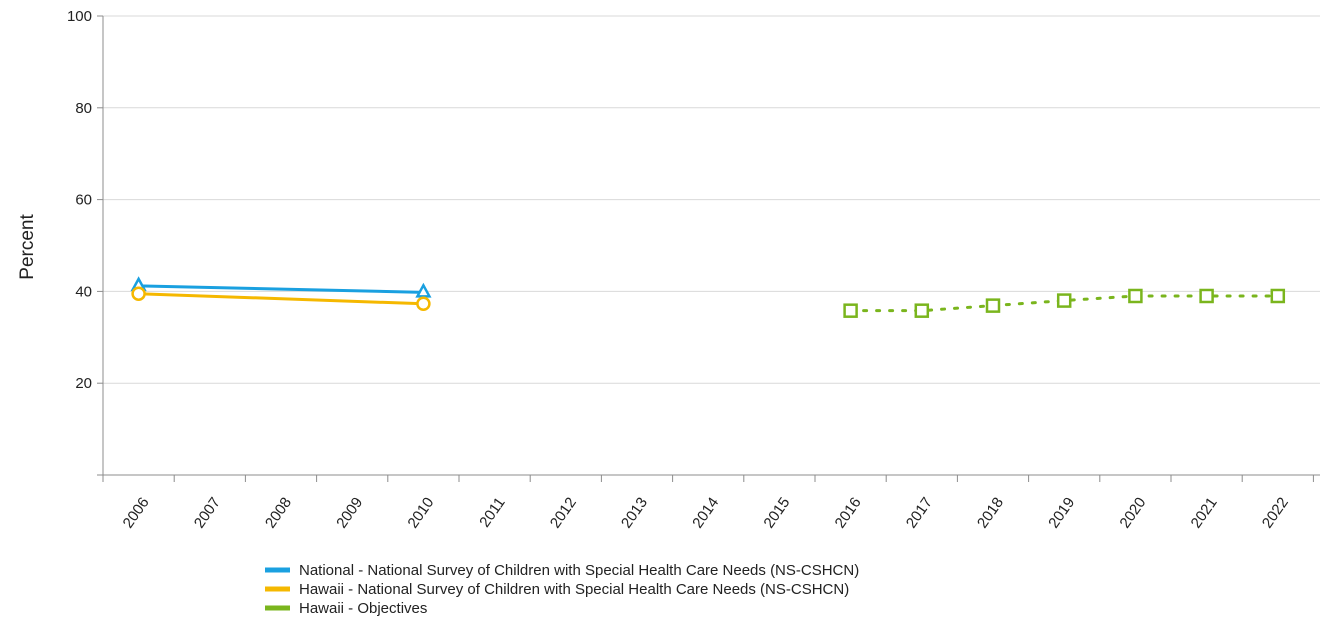 The image size is (1320, 636). Describe the element at coordinates (207, 512) in the screenshot. I see `x-tick-label: 2007` at that location.